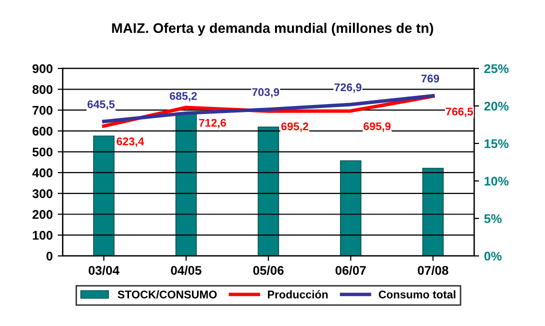  What do you see at coordinates (493, 219) in the screenshot?
I see `y2-tick-label: 5%` at bounding box center [493, 219].